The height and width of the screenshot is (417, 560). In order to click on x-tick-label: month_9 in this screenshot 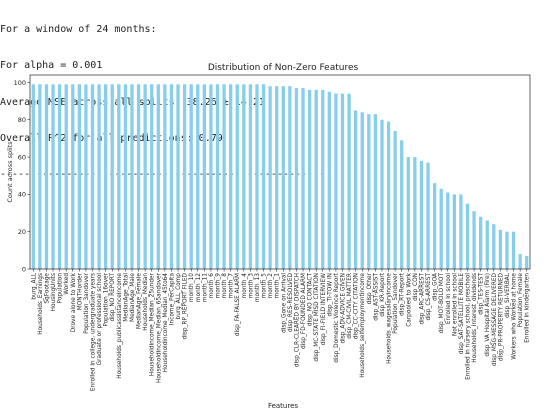, I will do `click(219, 286)`.